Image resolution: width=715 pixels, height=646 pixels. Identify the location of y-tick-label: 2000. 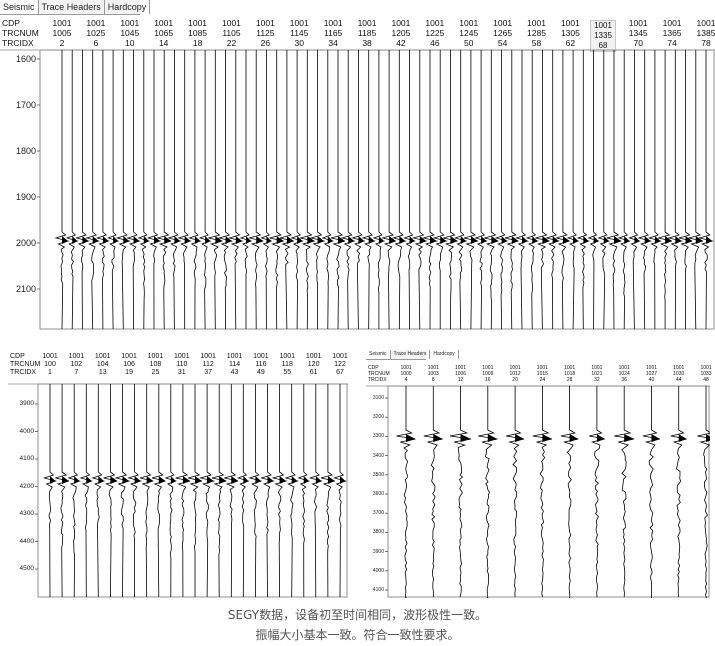
(25, 242).